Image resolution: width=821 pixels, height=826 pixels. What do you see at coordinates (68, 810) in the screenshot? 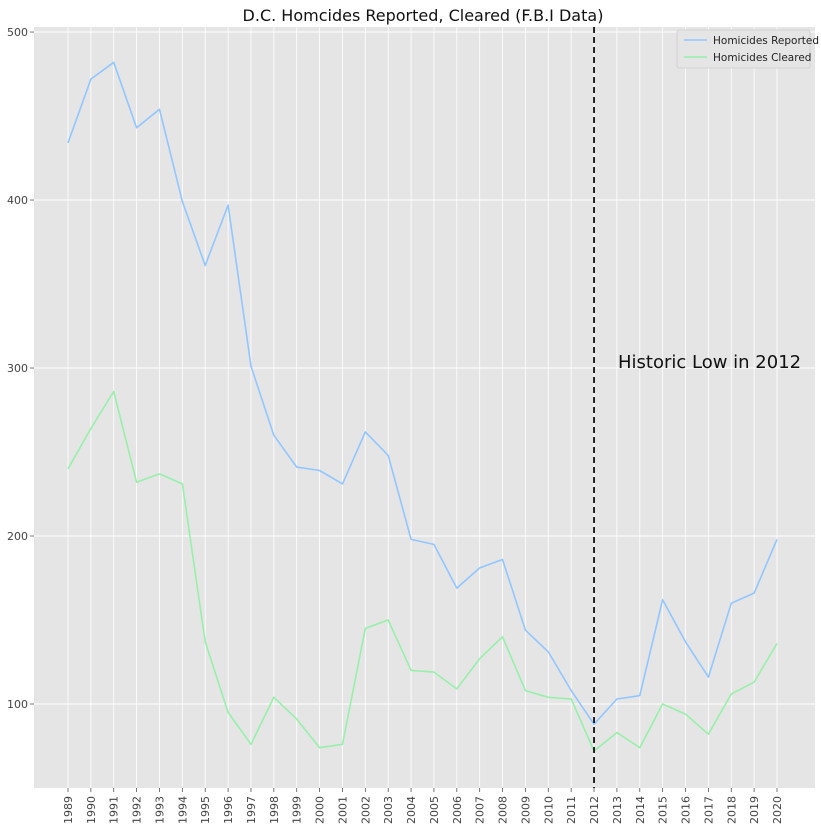
I see `x-tick-label-1989: 1989` at bounding box center [68, 810].